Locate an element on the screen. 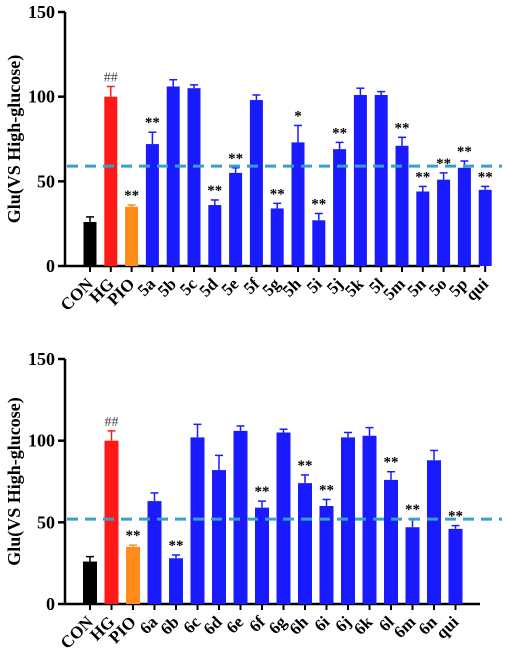  bar-6a is located at coordinates (154, 552).